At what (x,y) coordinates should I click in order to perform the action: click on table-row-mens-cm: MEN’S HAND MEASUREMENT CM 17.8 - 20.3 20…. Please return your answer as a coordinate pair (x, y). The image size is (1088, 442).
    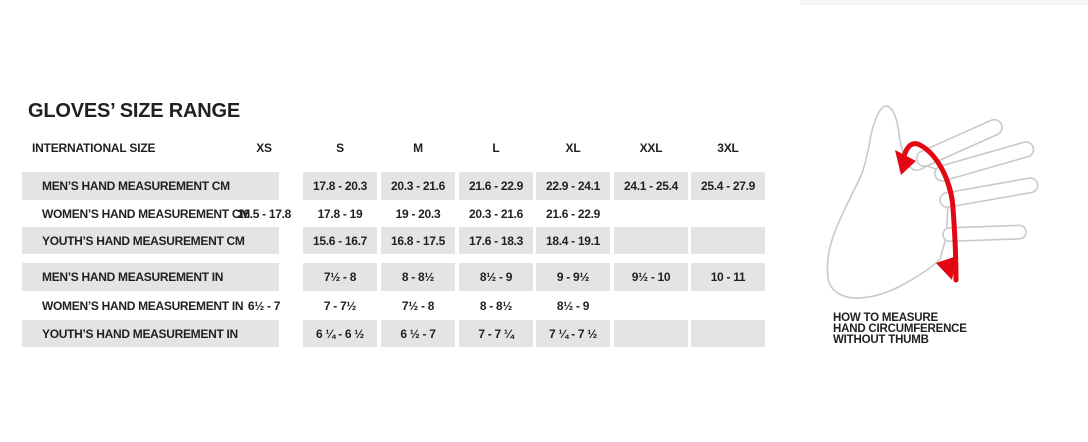
    Looking at the image, I should click on (400, 186).